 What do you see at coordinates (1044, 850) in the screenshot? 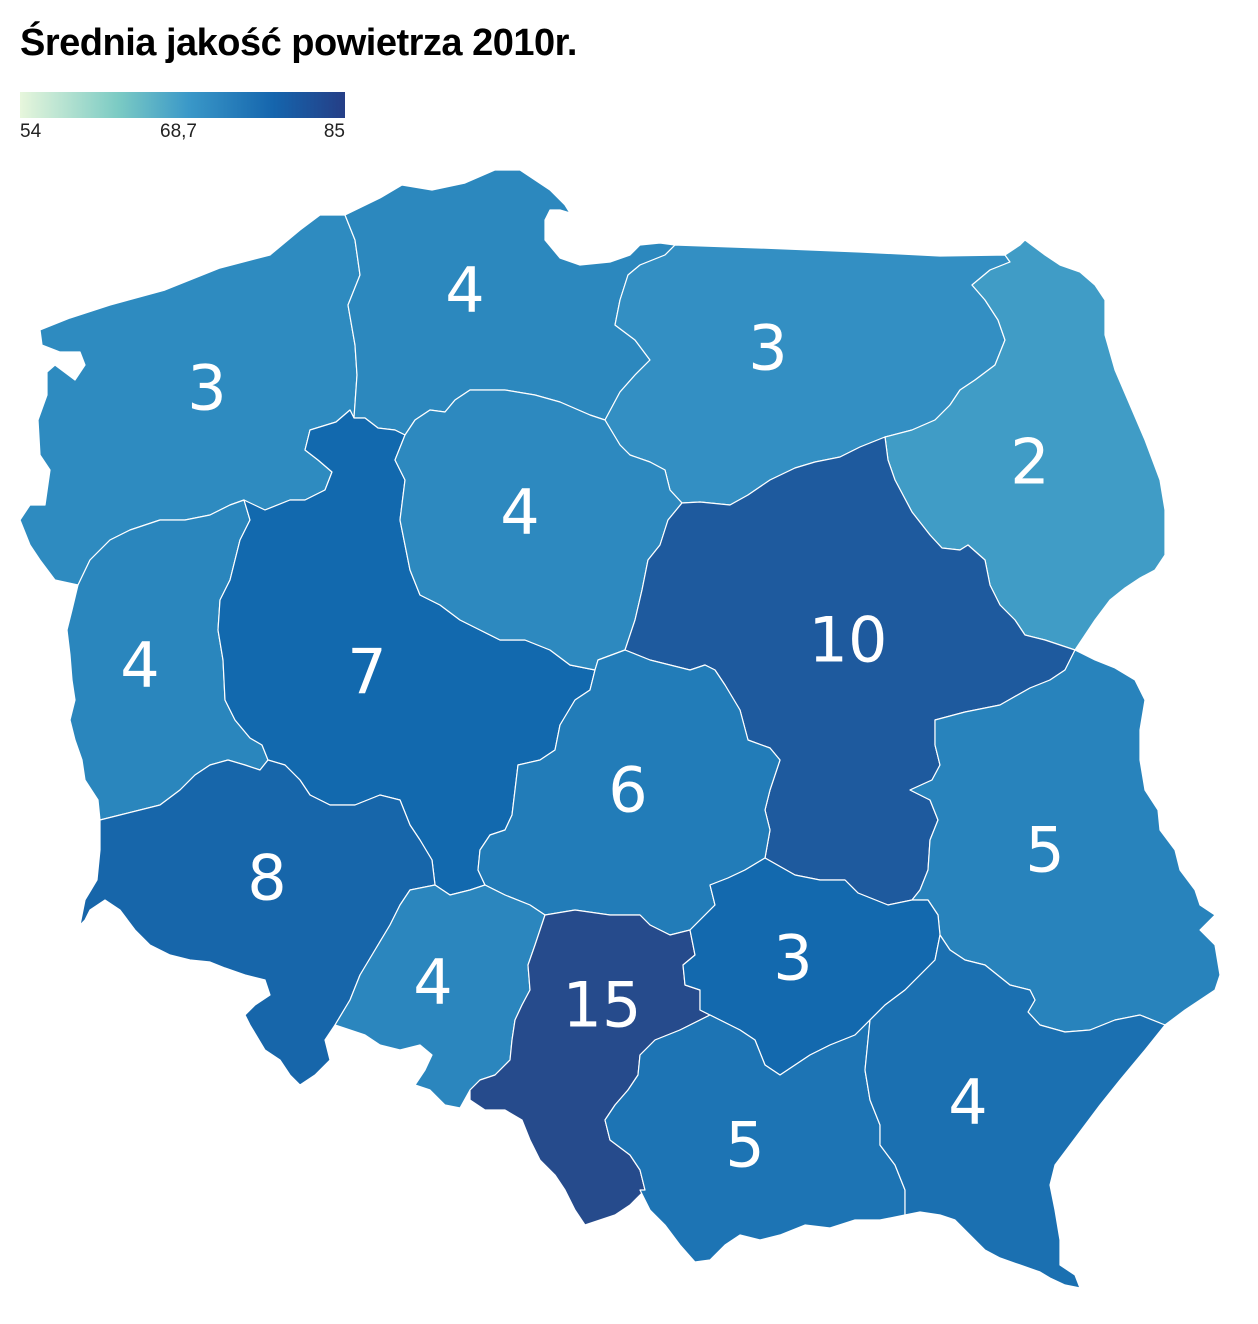
I see `region-label-lubelskie: 5` at bounding box center [1044, 850].